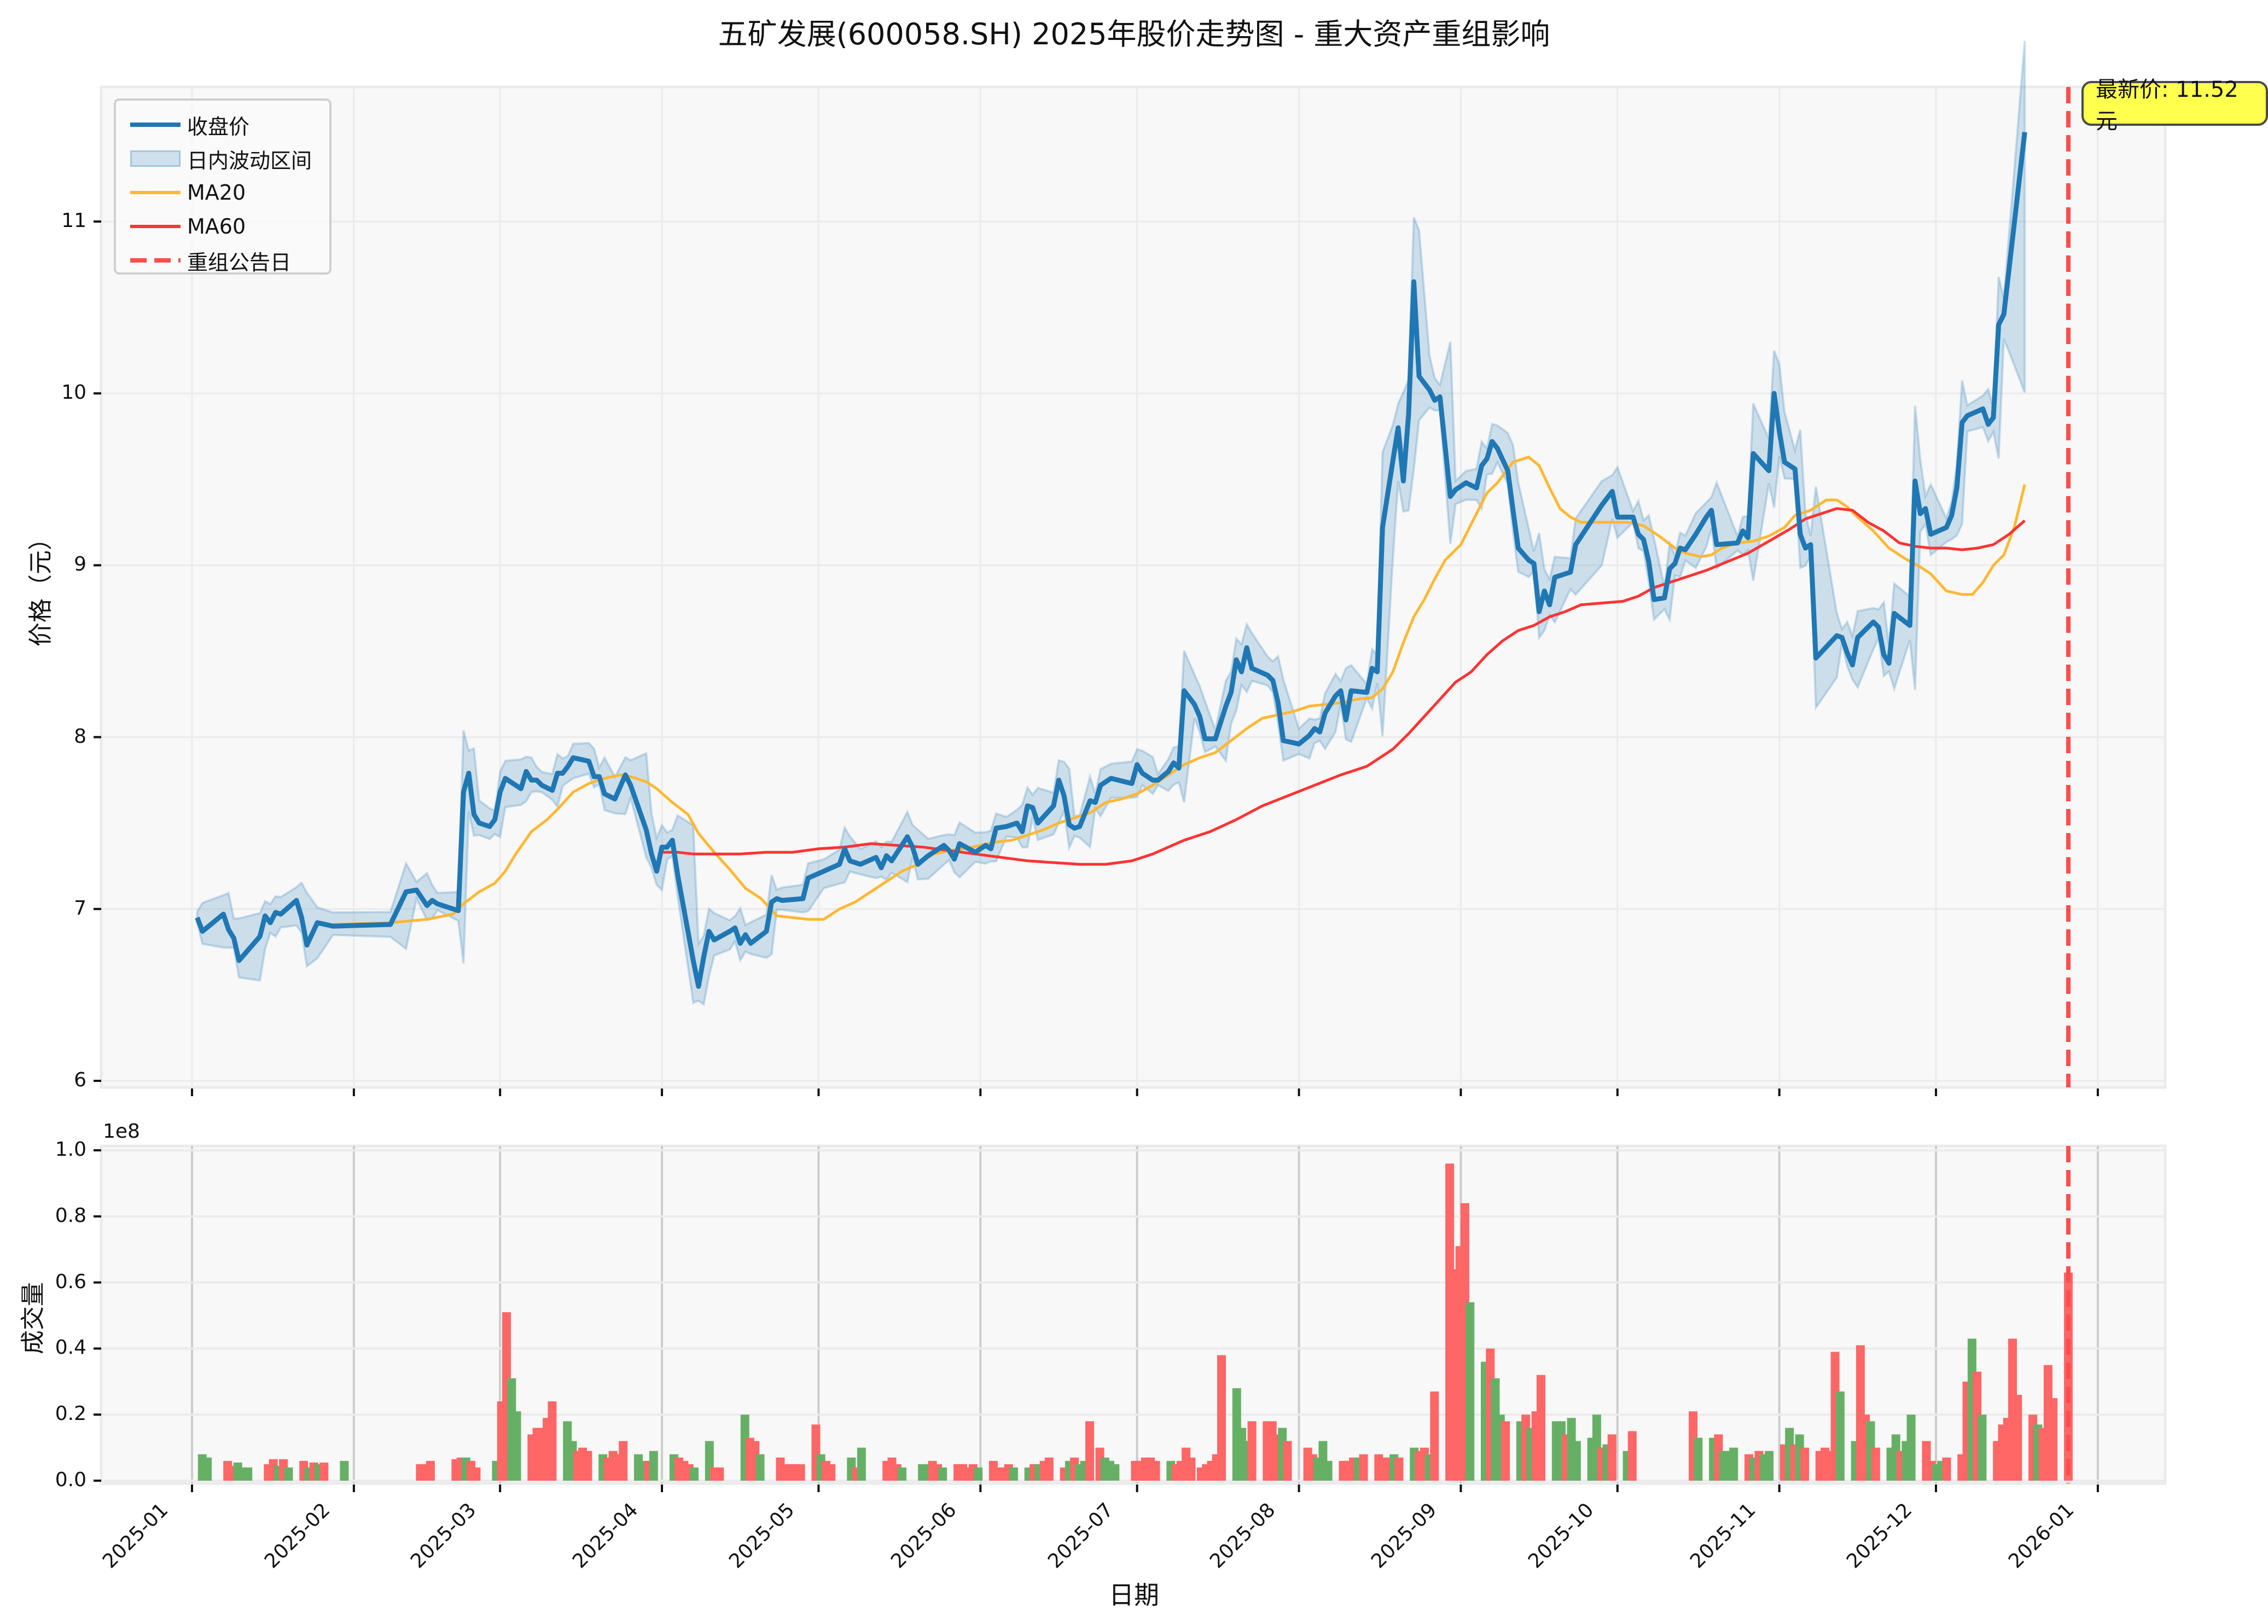  What do you see at coordinates (70, 1215) in the screenshot?
I see `volume-tick-label: 0.8` at bounding box center [70, 1215].